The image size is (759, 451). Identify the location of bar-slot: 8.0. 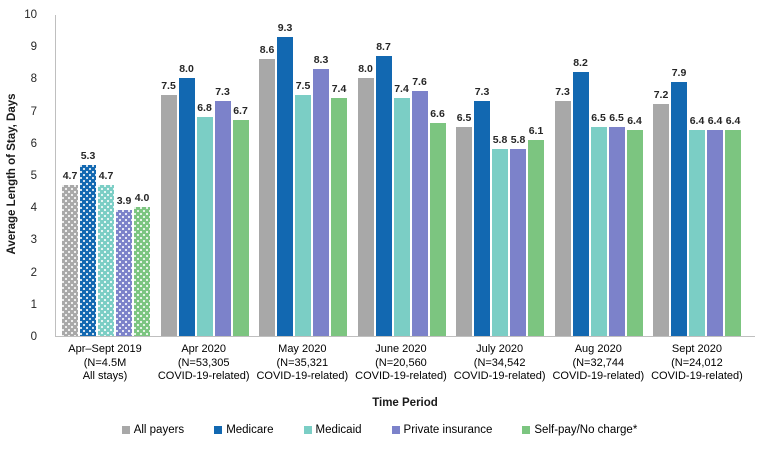
(186, 175).